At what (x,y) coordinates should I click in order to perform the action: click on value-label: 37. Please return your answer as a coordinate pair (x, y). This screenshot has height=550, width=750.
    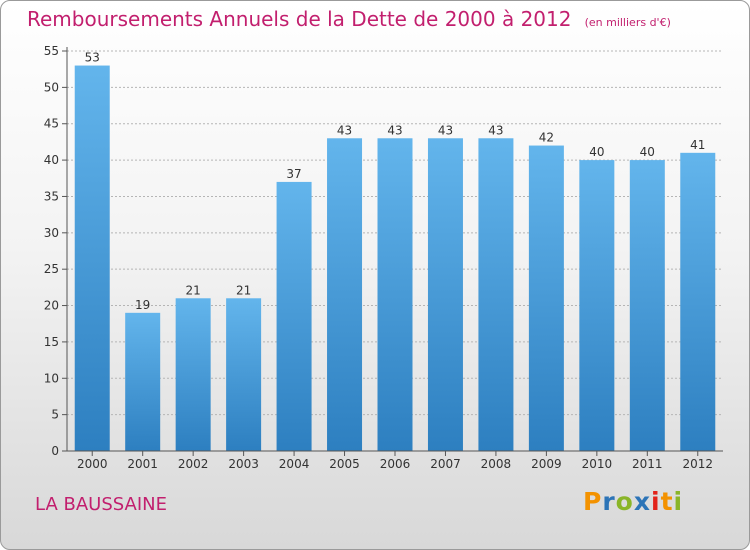
    Looking at the image, I should click on (293, 174).